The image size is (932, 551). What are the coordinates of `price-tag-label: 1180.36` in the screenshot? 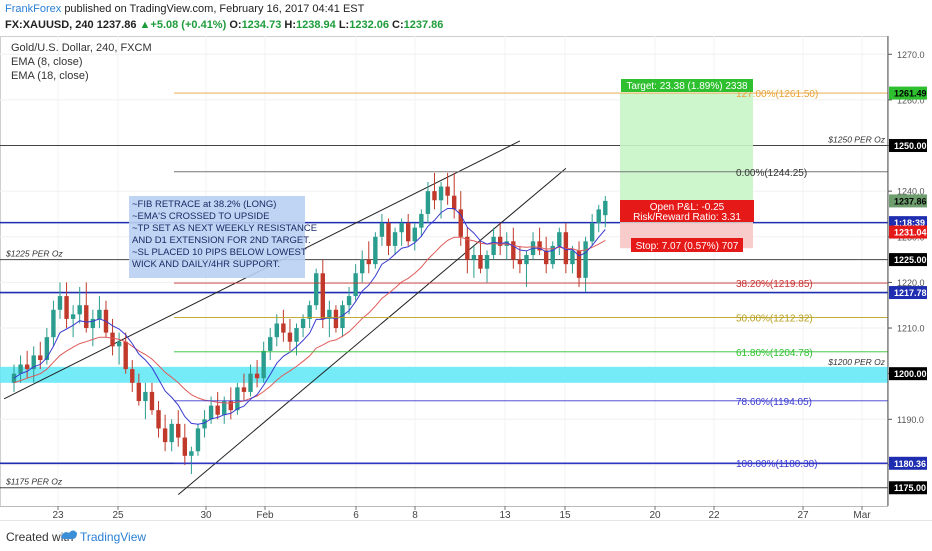 It's located at (910, 464).